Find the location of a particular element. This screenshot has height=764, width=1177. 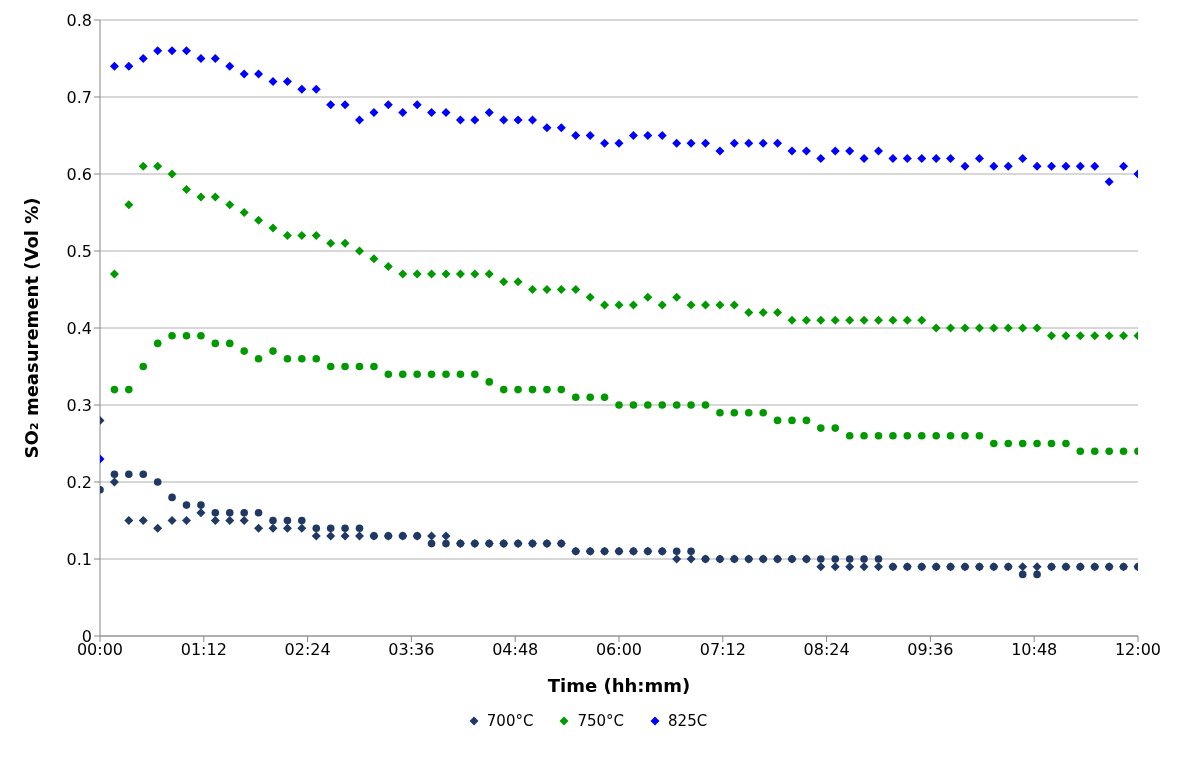

x-tick-label: 10:48 is located at coordinates (1034, 650).